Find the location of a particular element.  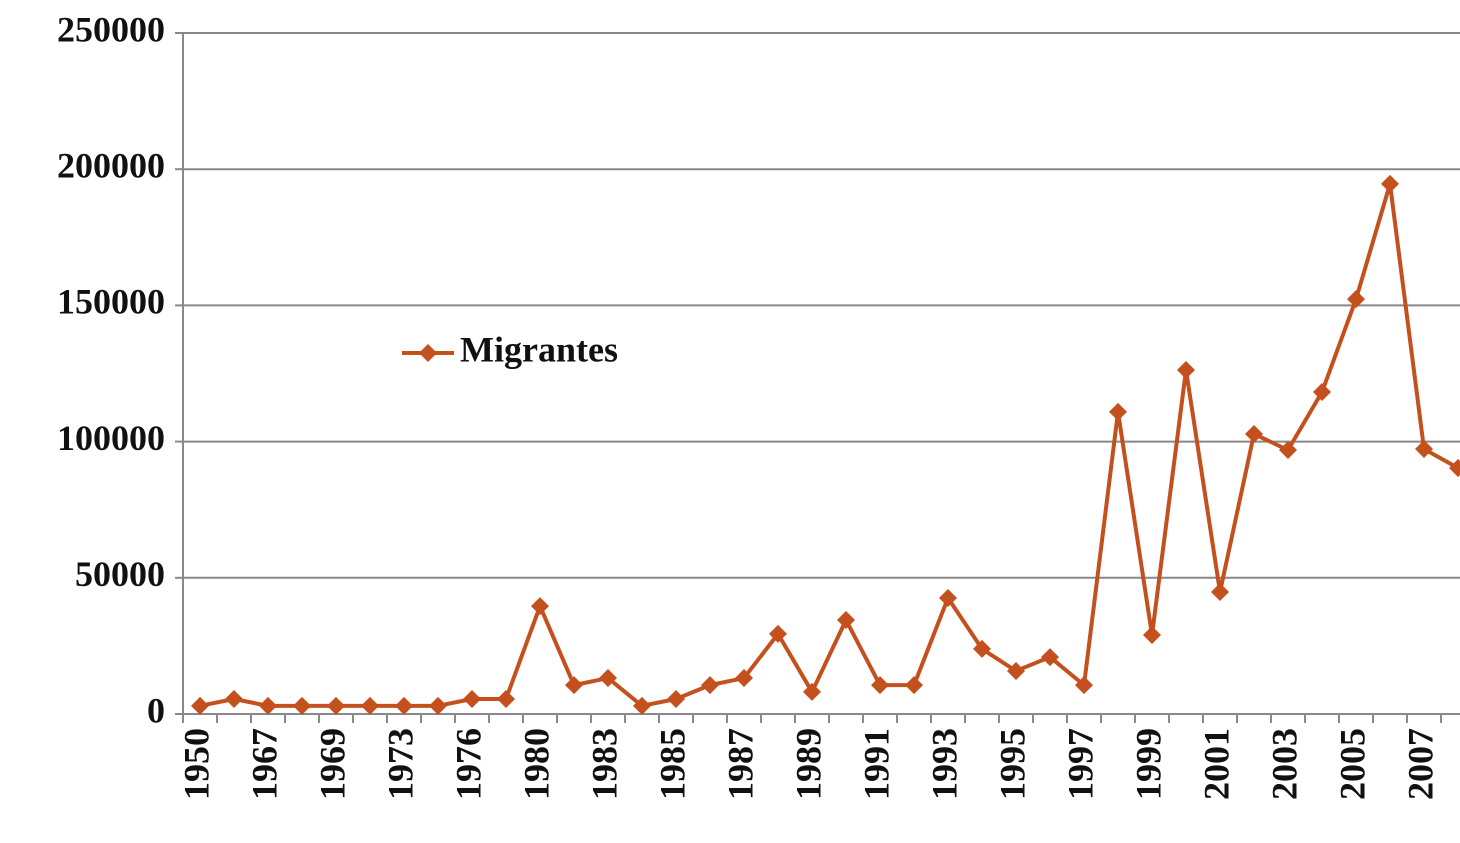

x-tick-label: 1991 is located at coordinates (876, 764).